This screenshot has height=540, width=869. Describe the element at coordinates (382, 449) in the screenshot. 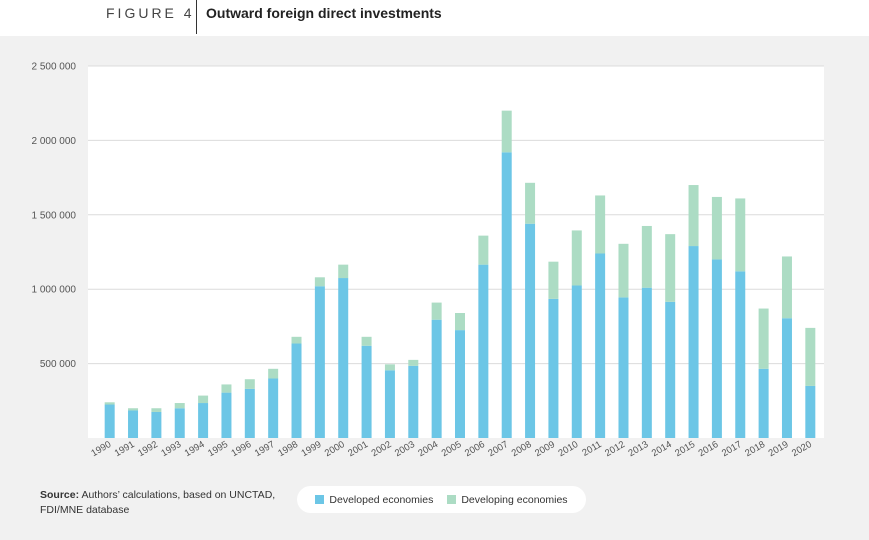

I see `x-tick-label: 2002` at that location.